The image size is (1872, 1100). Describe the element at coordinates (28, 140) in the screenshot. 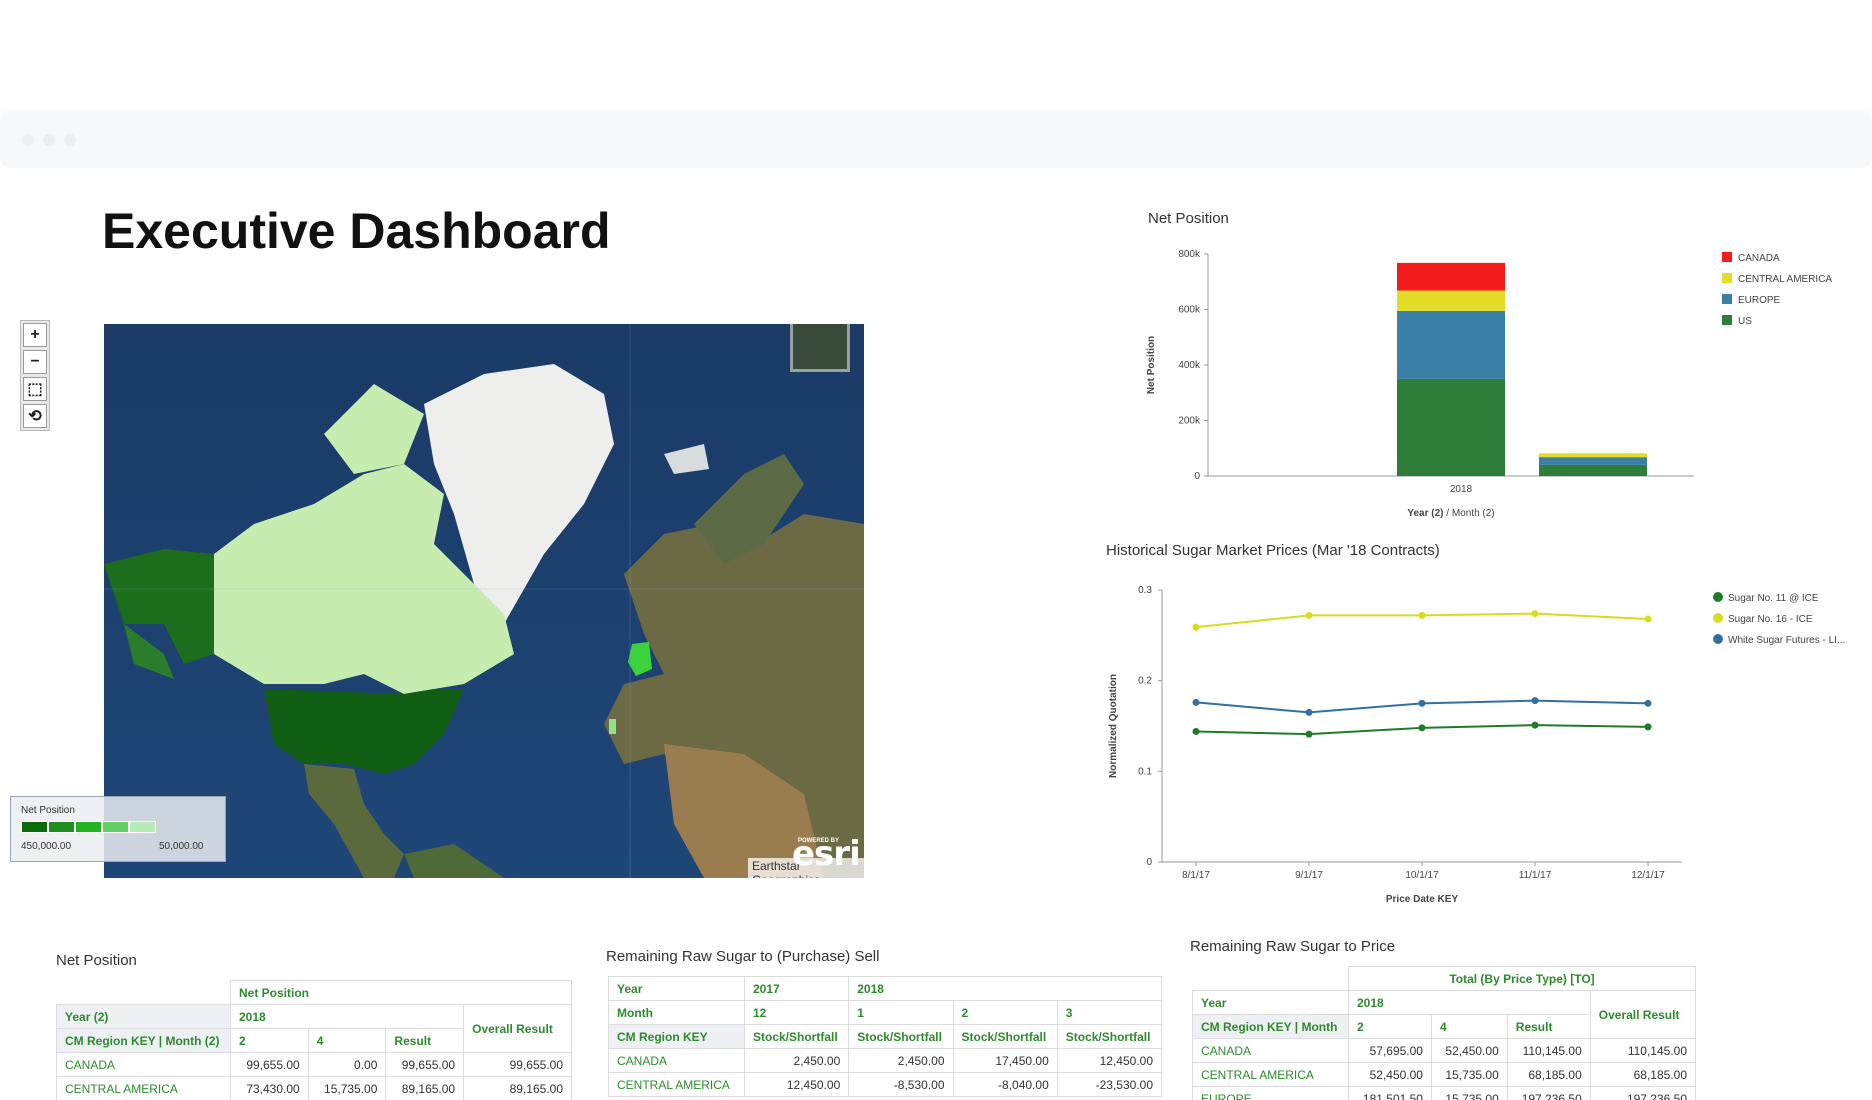

I see `window-close-dot` at that location.